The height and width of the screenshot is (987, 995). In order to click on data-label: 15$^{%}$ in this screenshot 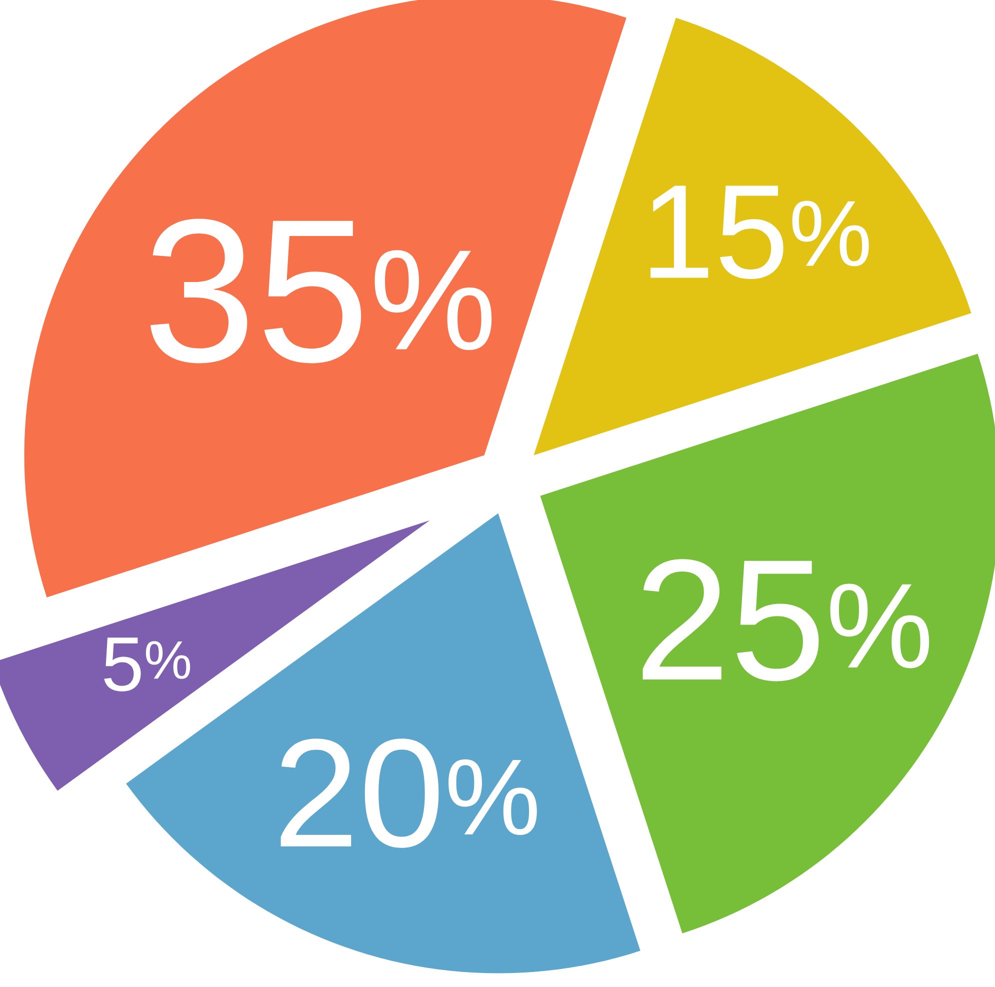, I will do `click(759, 233)`.